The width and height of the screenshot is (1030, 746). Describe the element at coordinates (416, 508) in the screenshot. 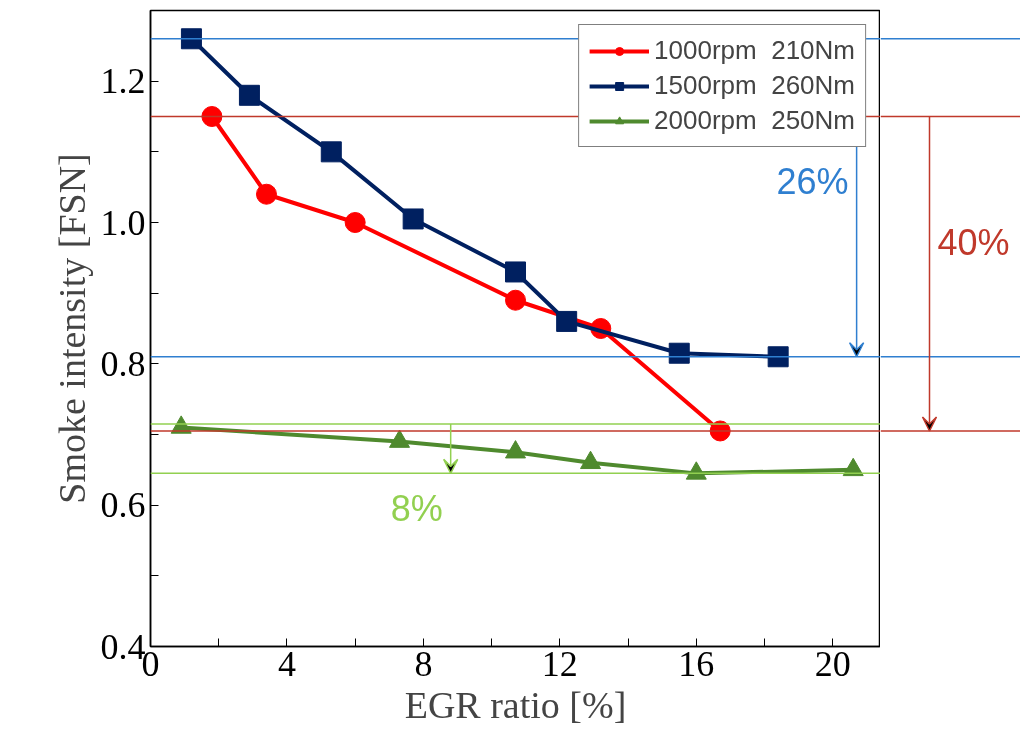

I see `annotation: 8%` at that location.